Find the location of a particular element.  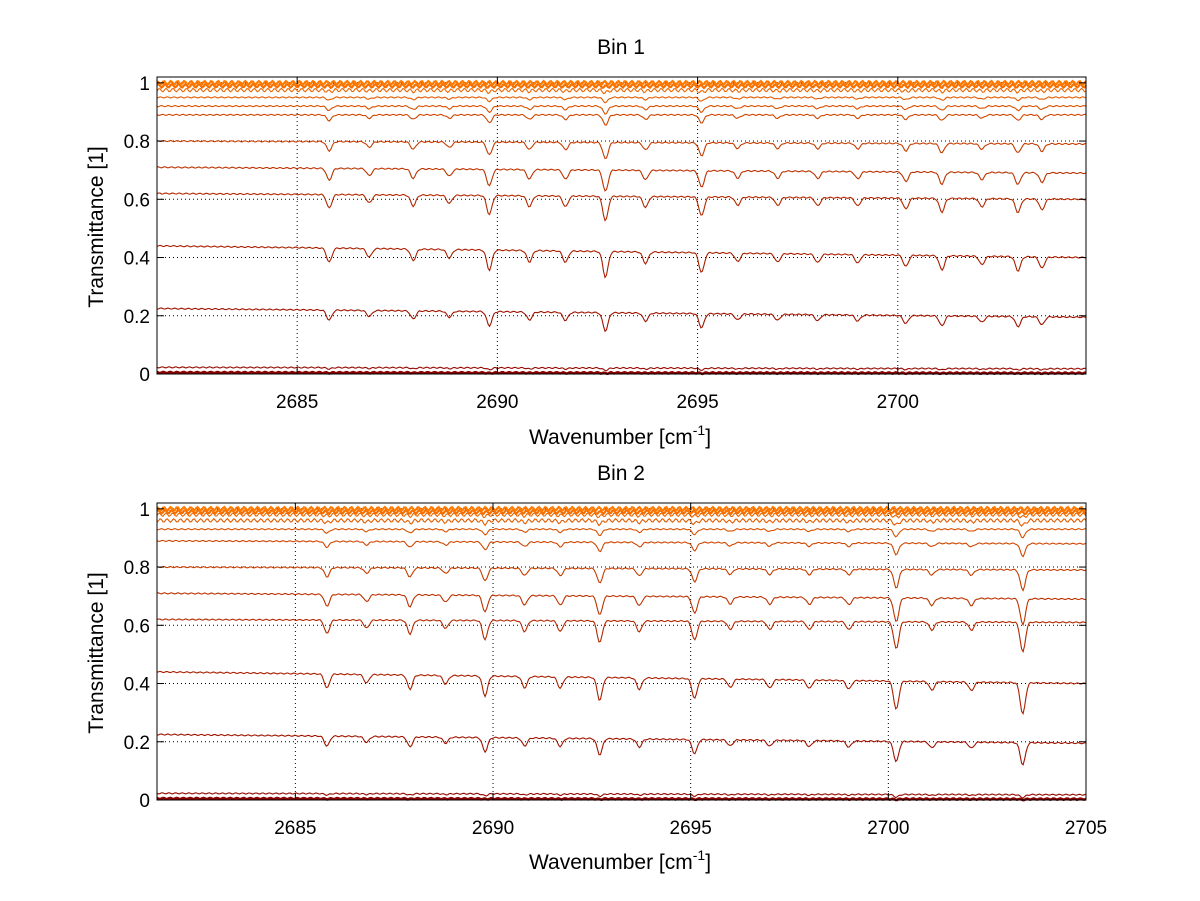

chart-title: Bin 2 is located at coordinates (621, 473).